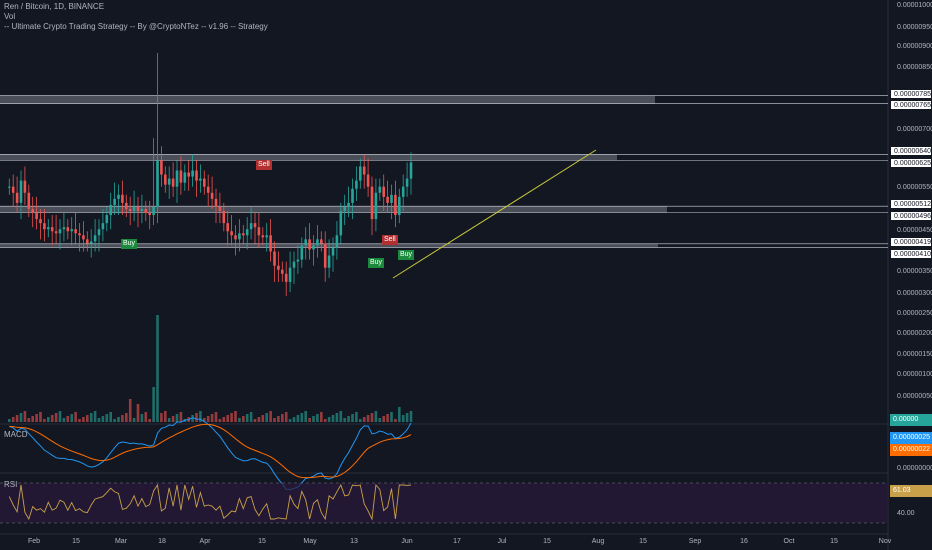  What do you see at coordinates (210, 454) in the screenshot?
I see `macd-line` at bounding box center [210, 454].